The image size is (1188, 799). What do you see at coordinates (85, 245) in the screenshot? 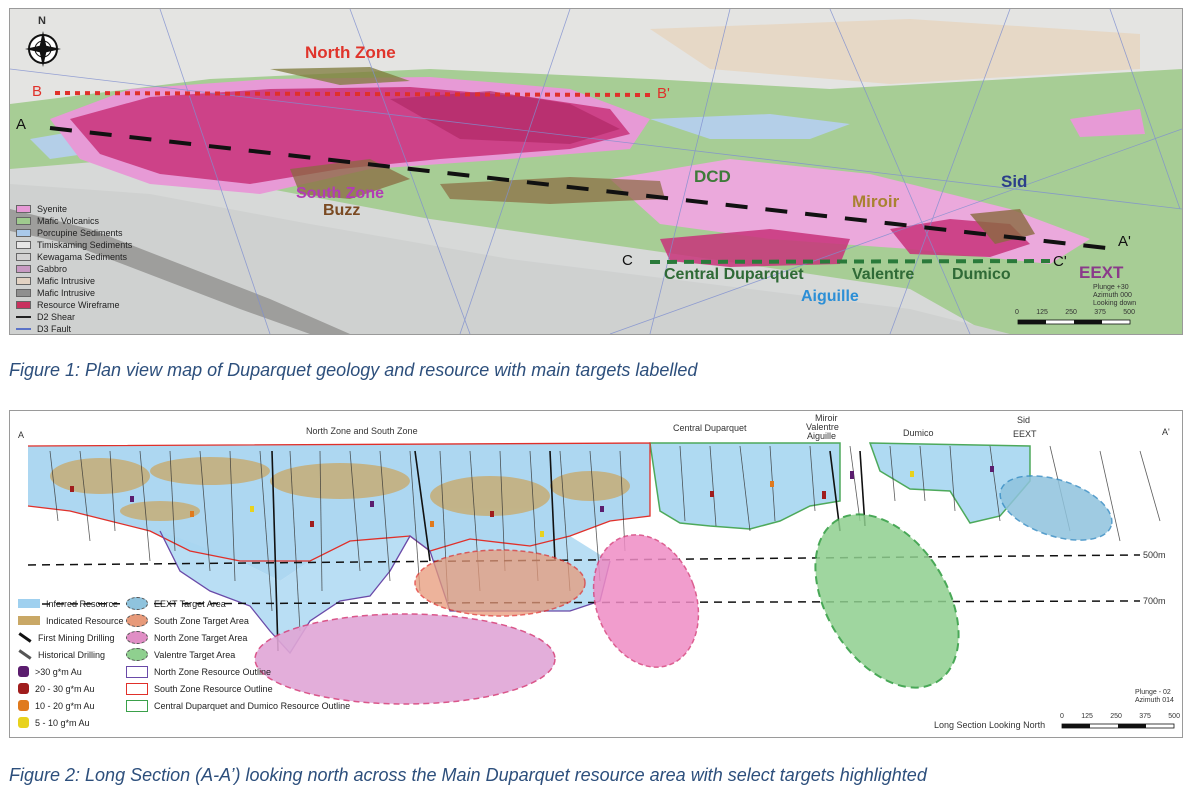
I see `legend-label: Timiskaming Sediments` at bounding box center [85, 245].